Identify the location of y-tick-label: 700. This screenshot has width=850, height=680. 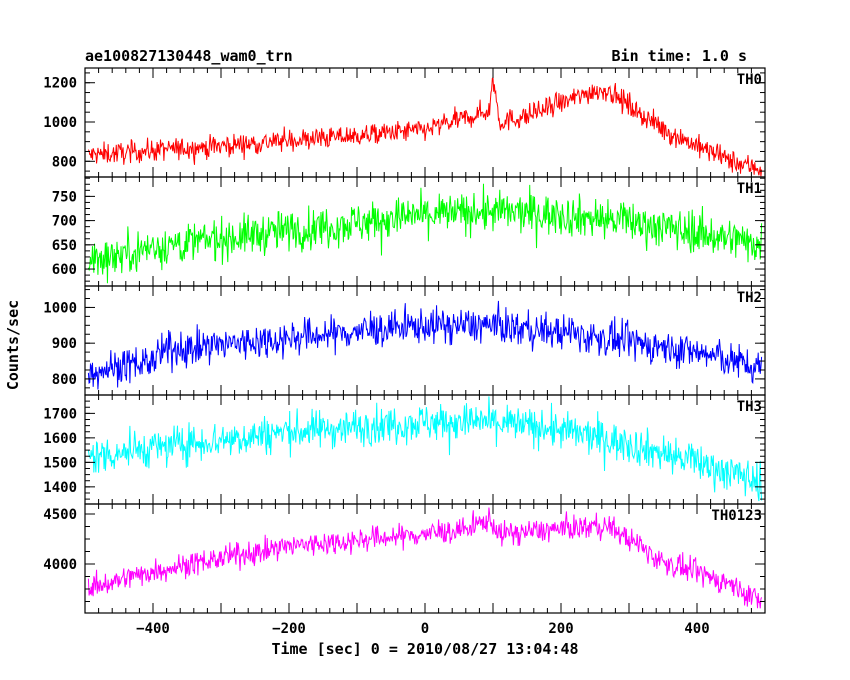
(64, 222).